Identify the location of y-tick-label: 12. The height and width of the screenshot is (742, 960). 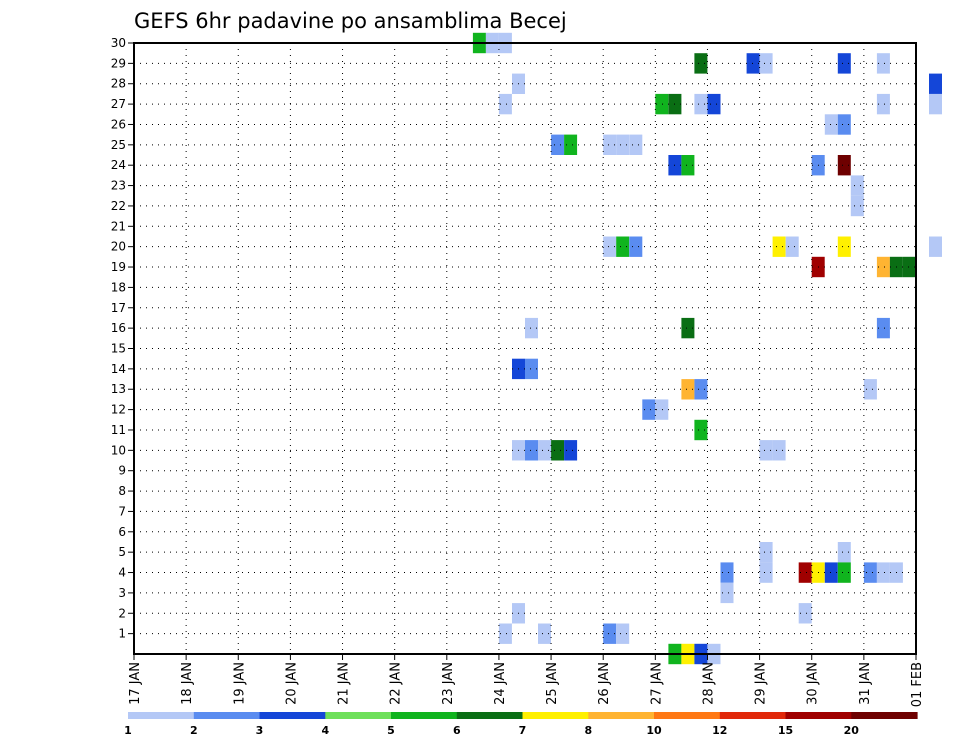
(118, 410).